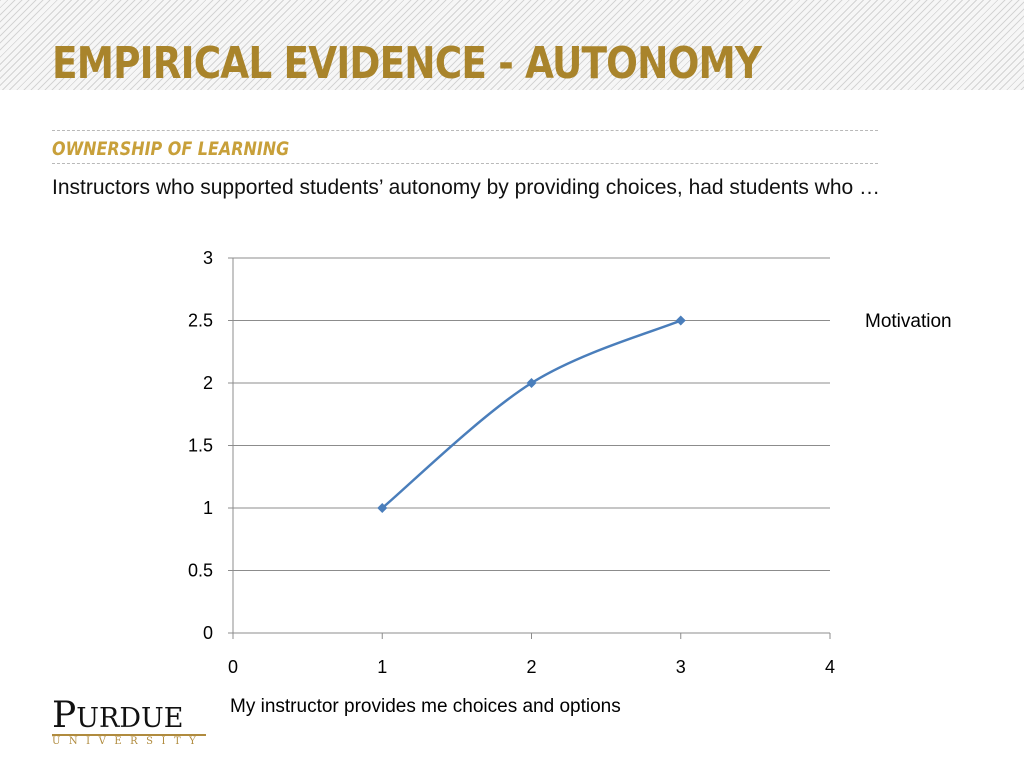  I want to click on x-tick-label: 2, so click(531, 667).